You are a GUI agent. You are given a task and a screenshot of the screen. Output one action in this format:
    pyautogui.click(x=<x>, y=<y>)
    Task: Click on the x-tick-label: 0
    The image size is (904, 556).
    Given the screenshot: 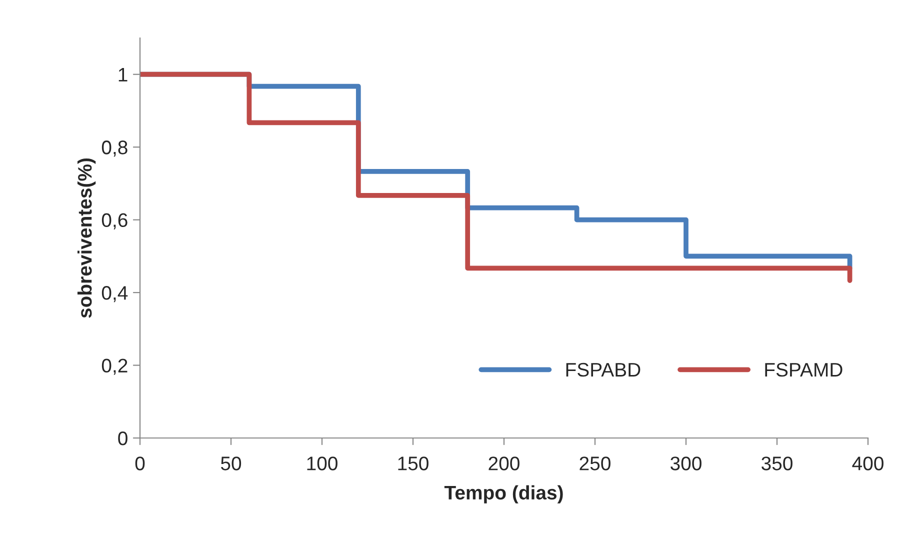 What is the action you would take?
    pyautogui.click(x=140, y=463)
    